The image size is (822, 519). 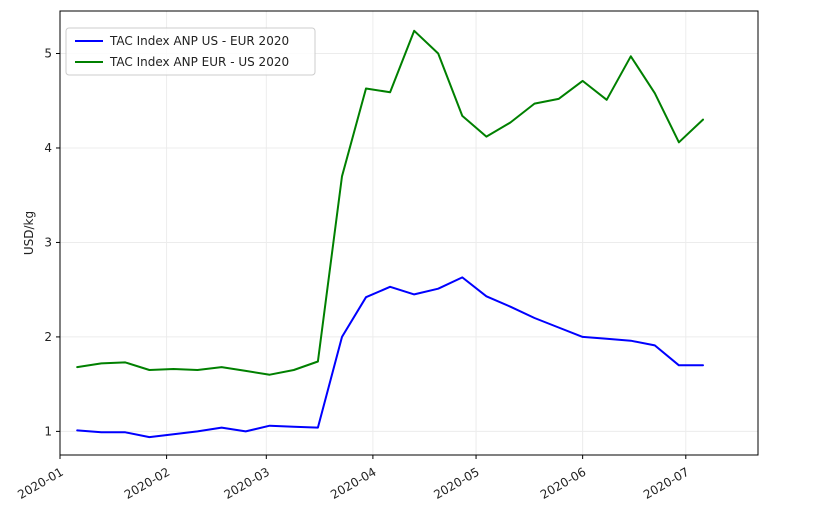 I want to click on y-tick-label: 1, so click(x=48, y=431).